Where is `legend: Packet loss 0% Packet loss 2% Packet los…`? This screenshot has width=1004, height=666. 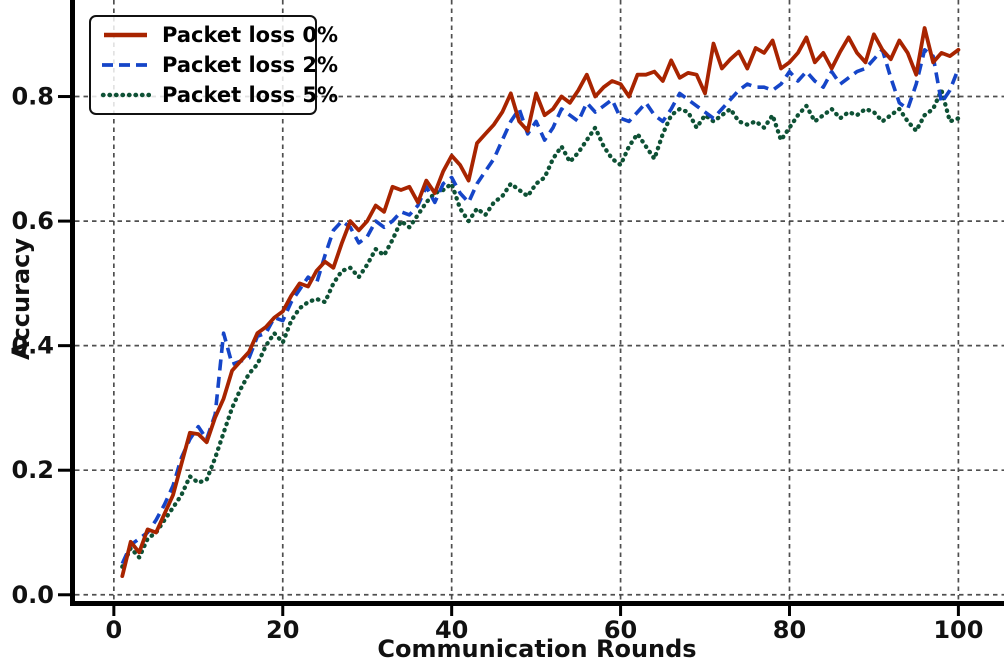 legend: Packet loss 0% Packet loss 2% Packet los… is located at coordinates (213, 65).